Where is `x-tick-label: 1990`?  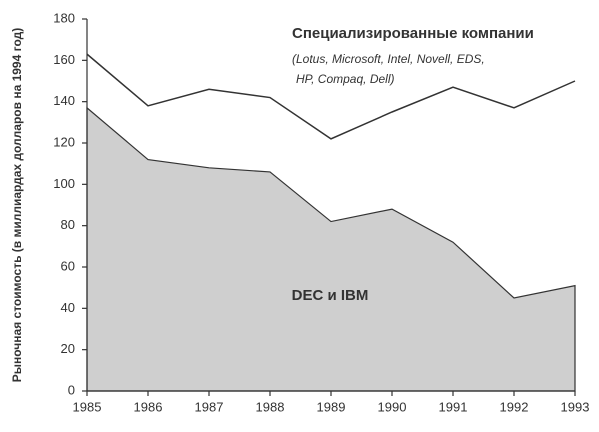
x-tick-label: 1990 is located at coordinates (392, 406).